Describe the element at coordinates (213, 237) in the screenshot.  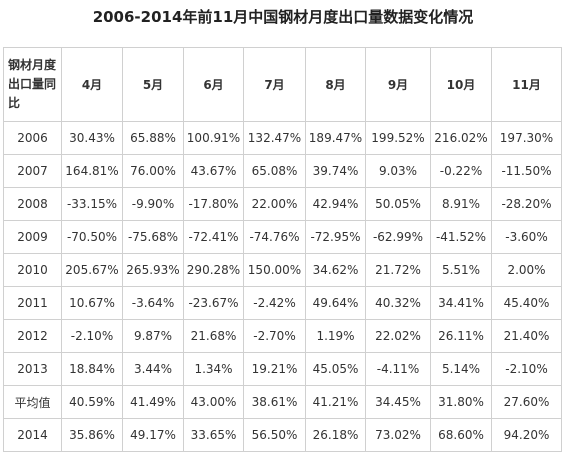
I see `table-cell: -72.41%` at that location.